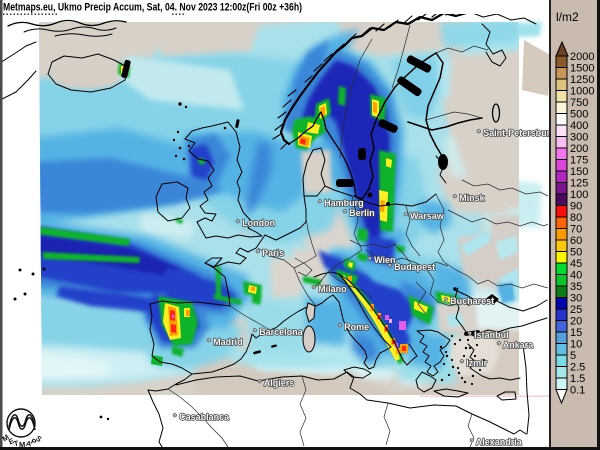 The width and height of the screenshot is (600, 450). What do you see at coordinates (225, 342) in the screenshot?
I see `svg-text: ° Madrid` at bounding box center [225, 342].